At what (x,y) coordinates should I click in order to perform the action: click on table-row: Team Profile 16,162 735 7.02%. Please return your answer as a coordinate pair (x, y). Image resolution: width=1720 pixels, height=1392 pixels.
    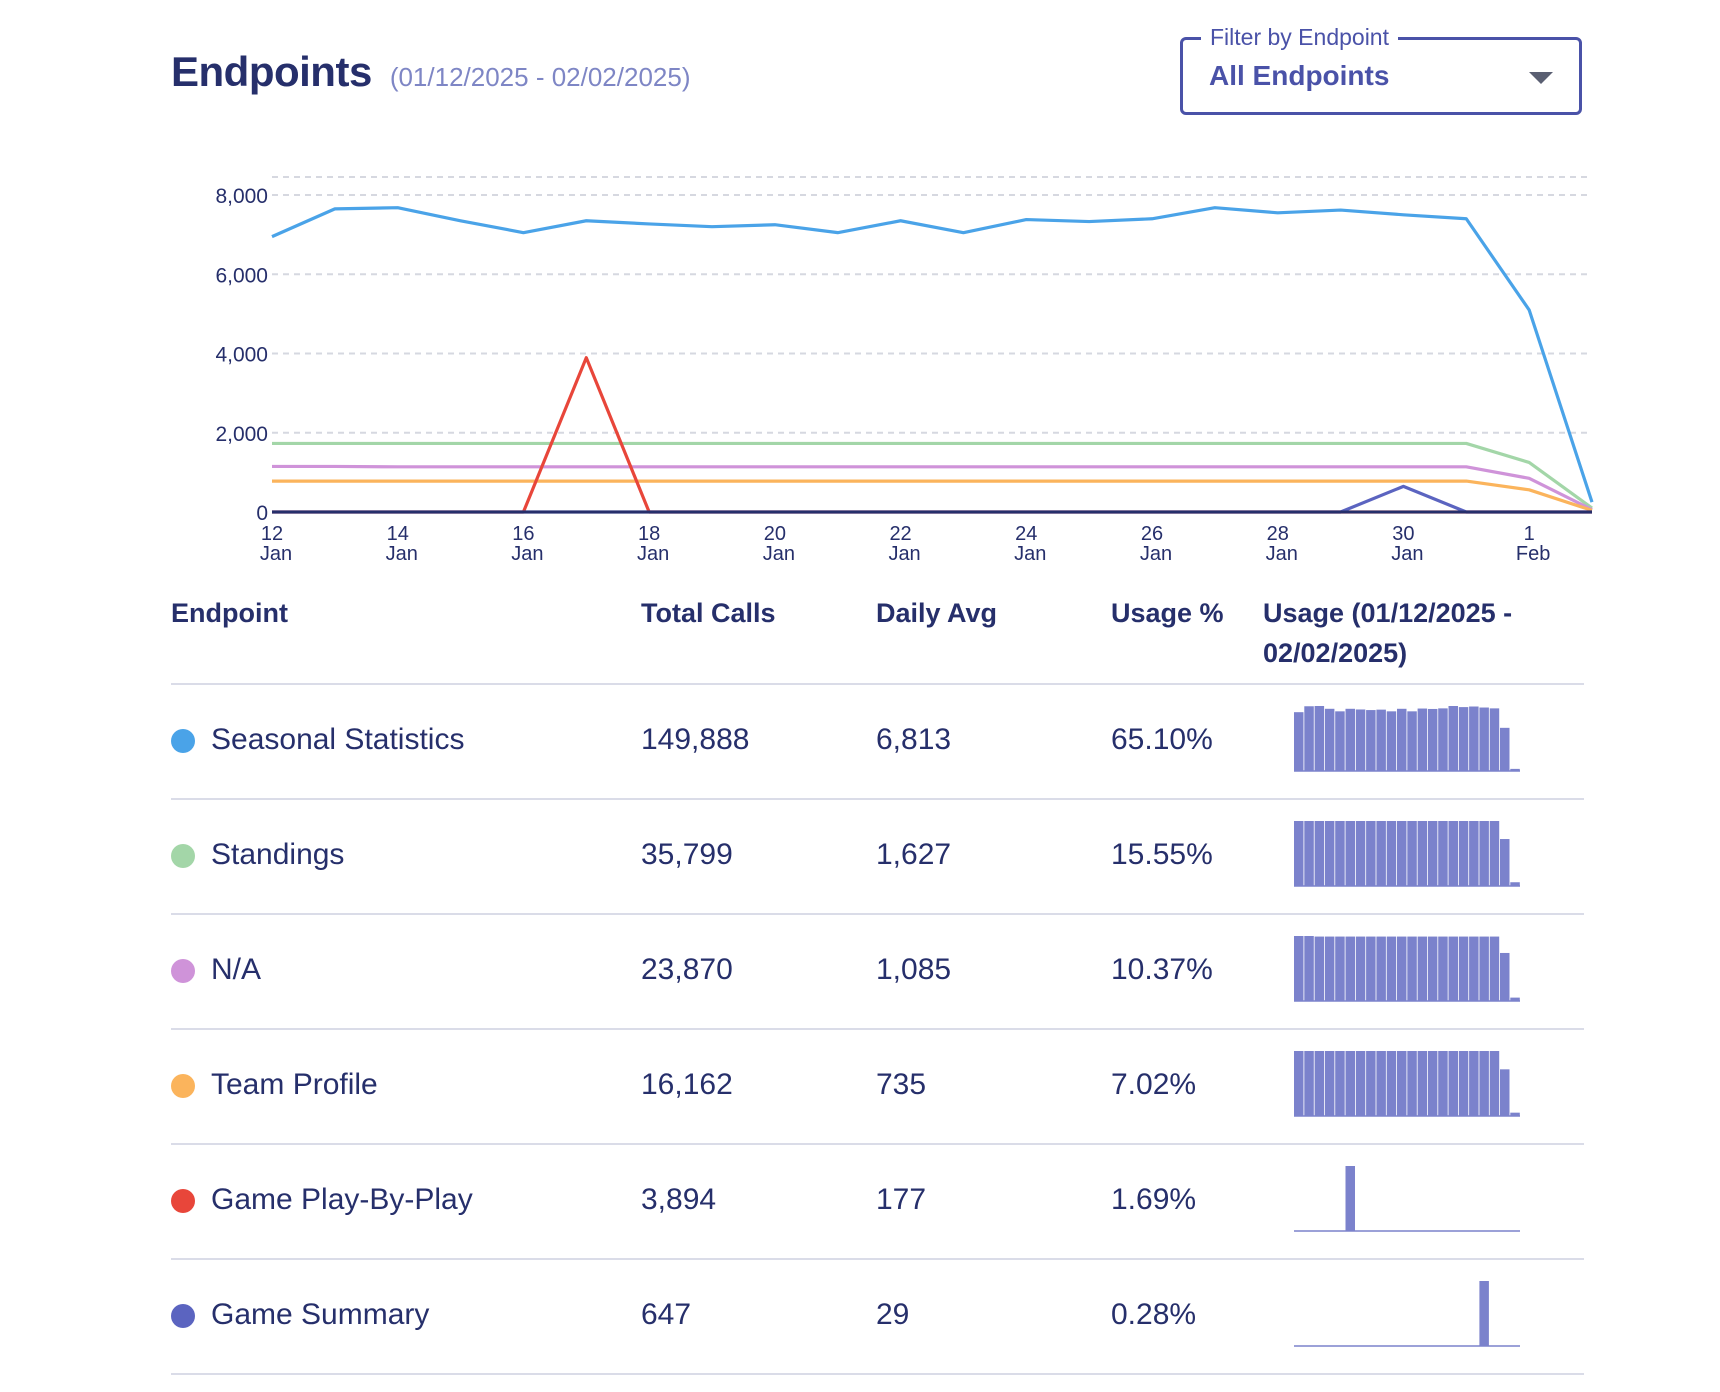
    Looking at the image, I should click on (877, 1087).